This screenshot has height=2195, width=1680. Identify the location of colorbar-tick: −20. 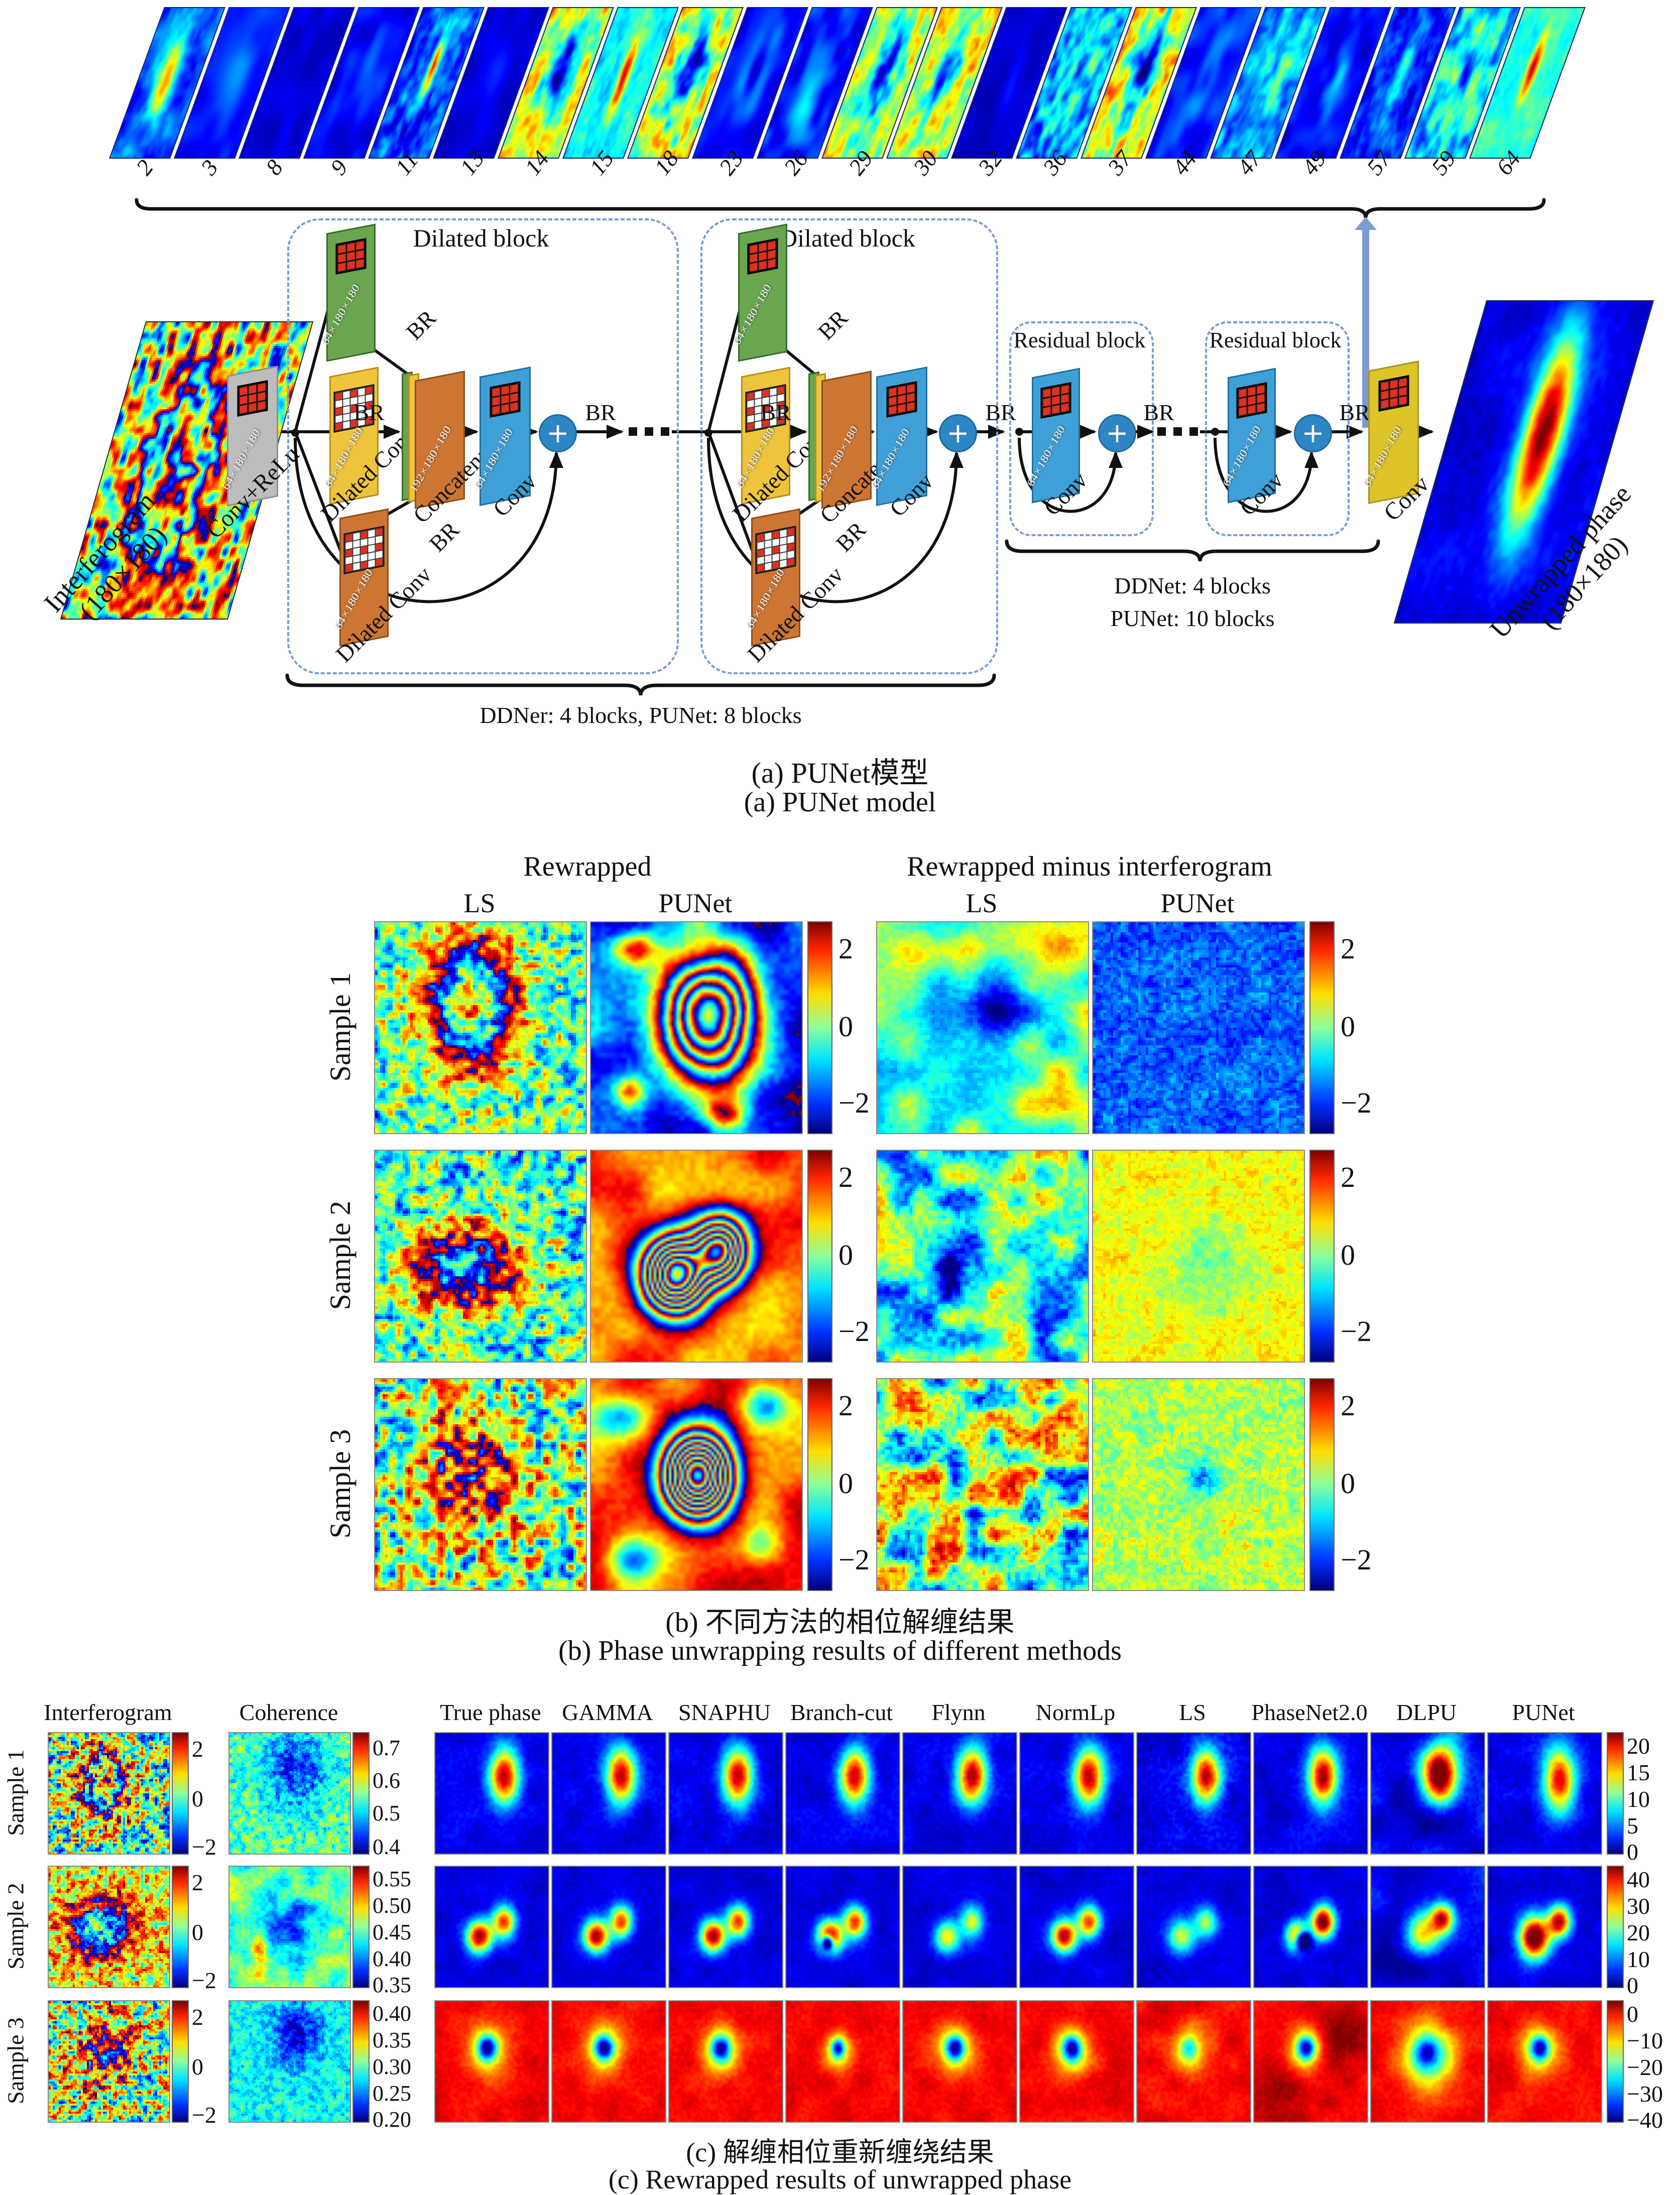
(1645, 2067).